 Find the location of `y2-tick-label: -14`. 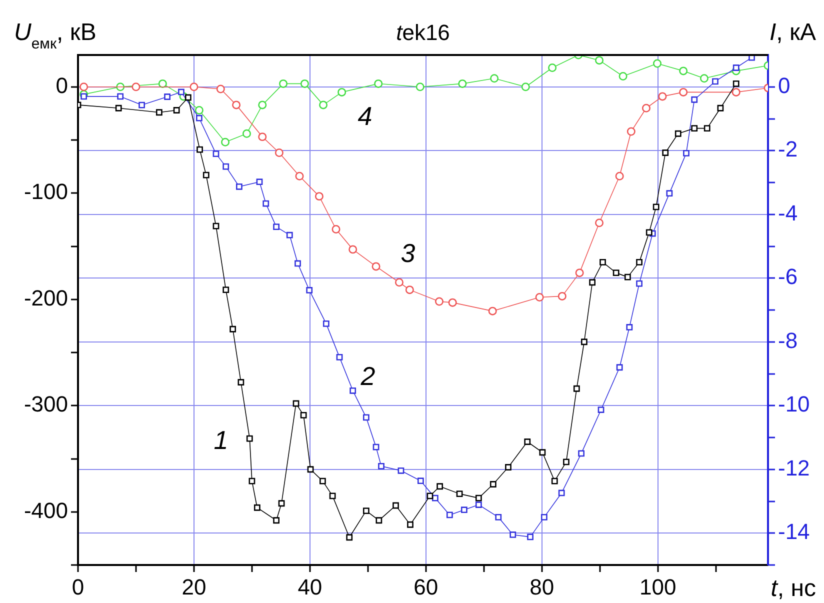

y2-tick-label: -14 is located at coordinates (794, 531).